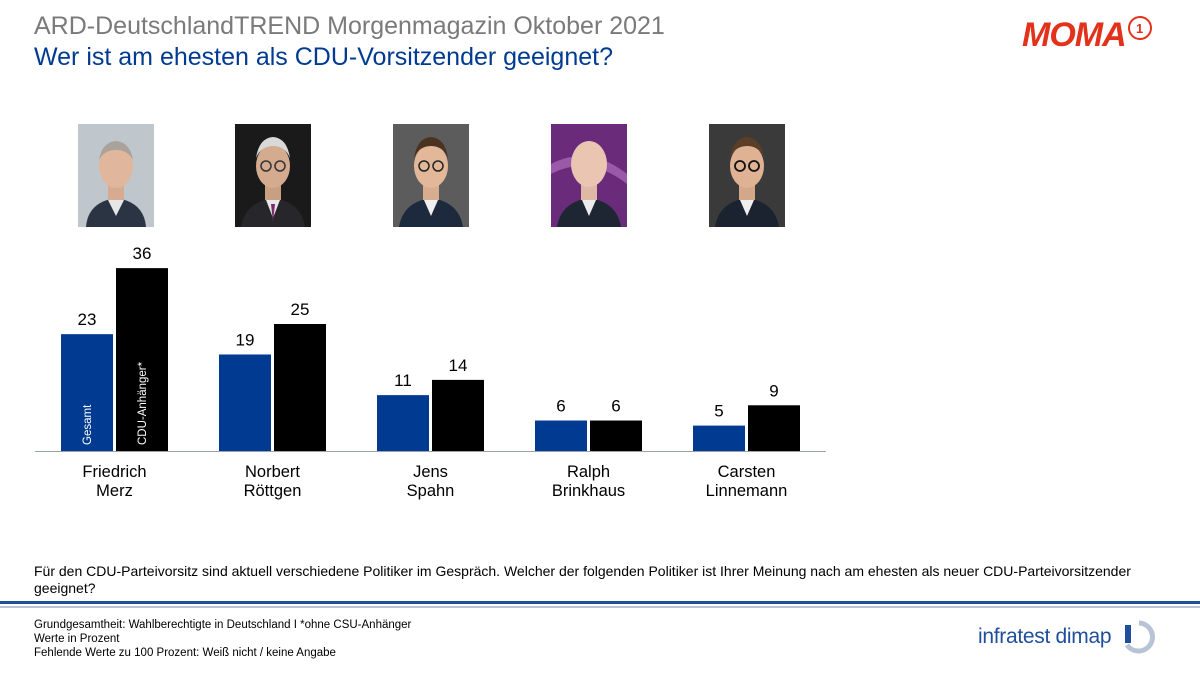 This screenshot has width=1200, height=675. I want to click on series-label-gesamt: Gesamt, so click(88, 424).